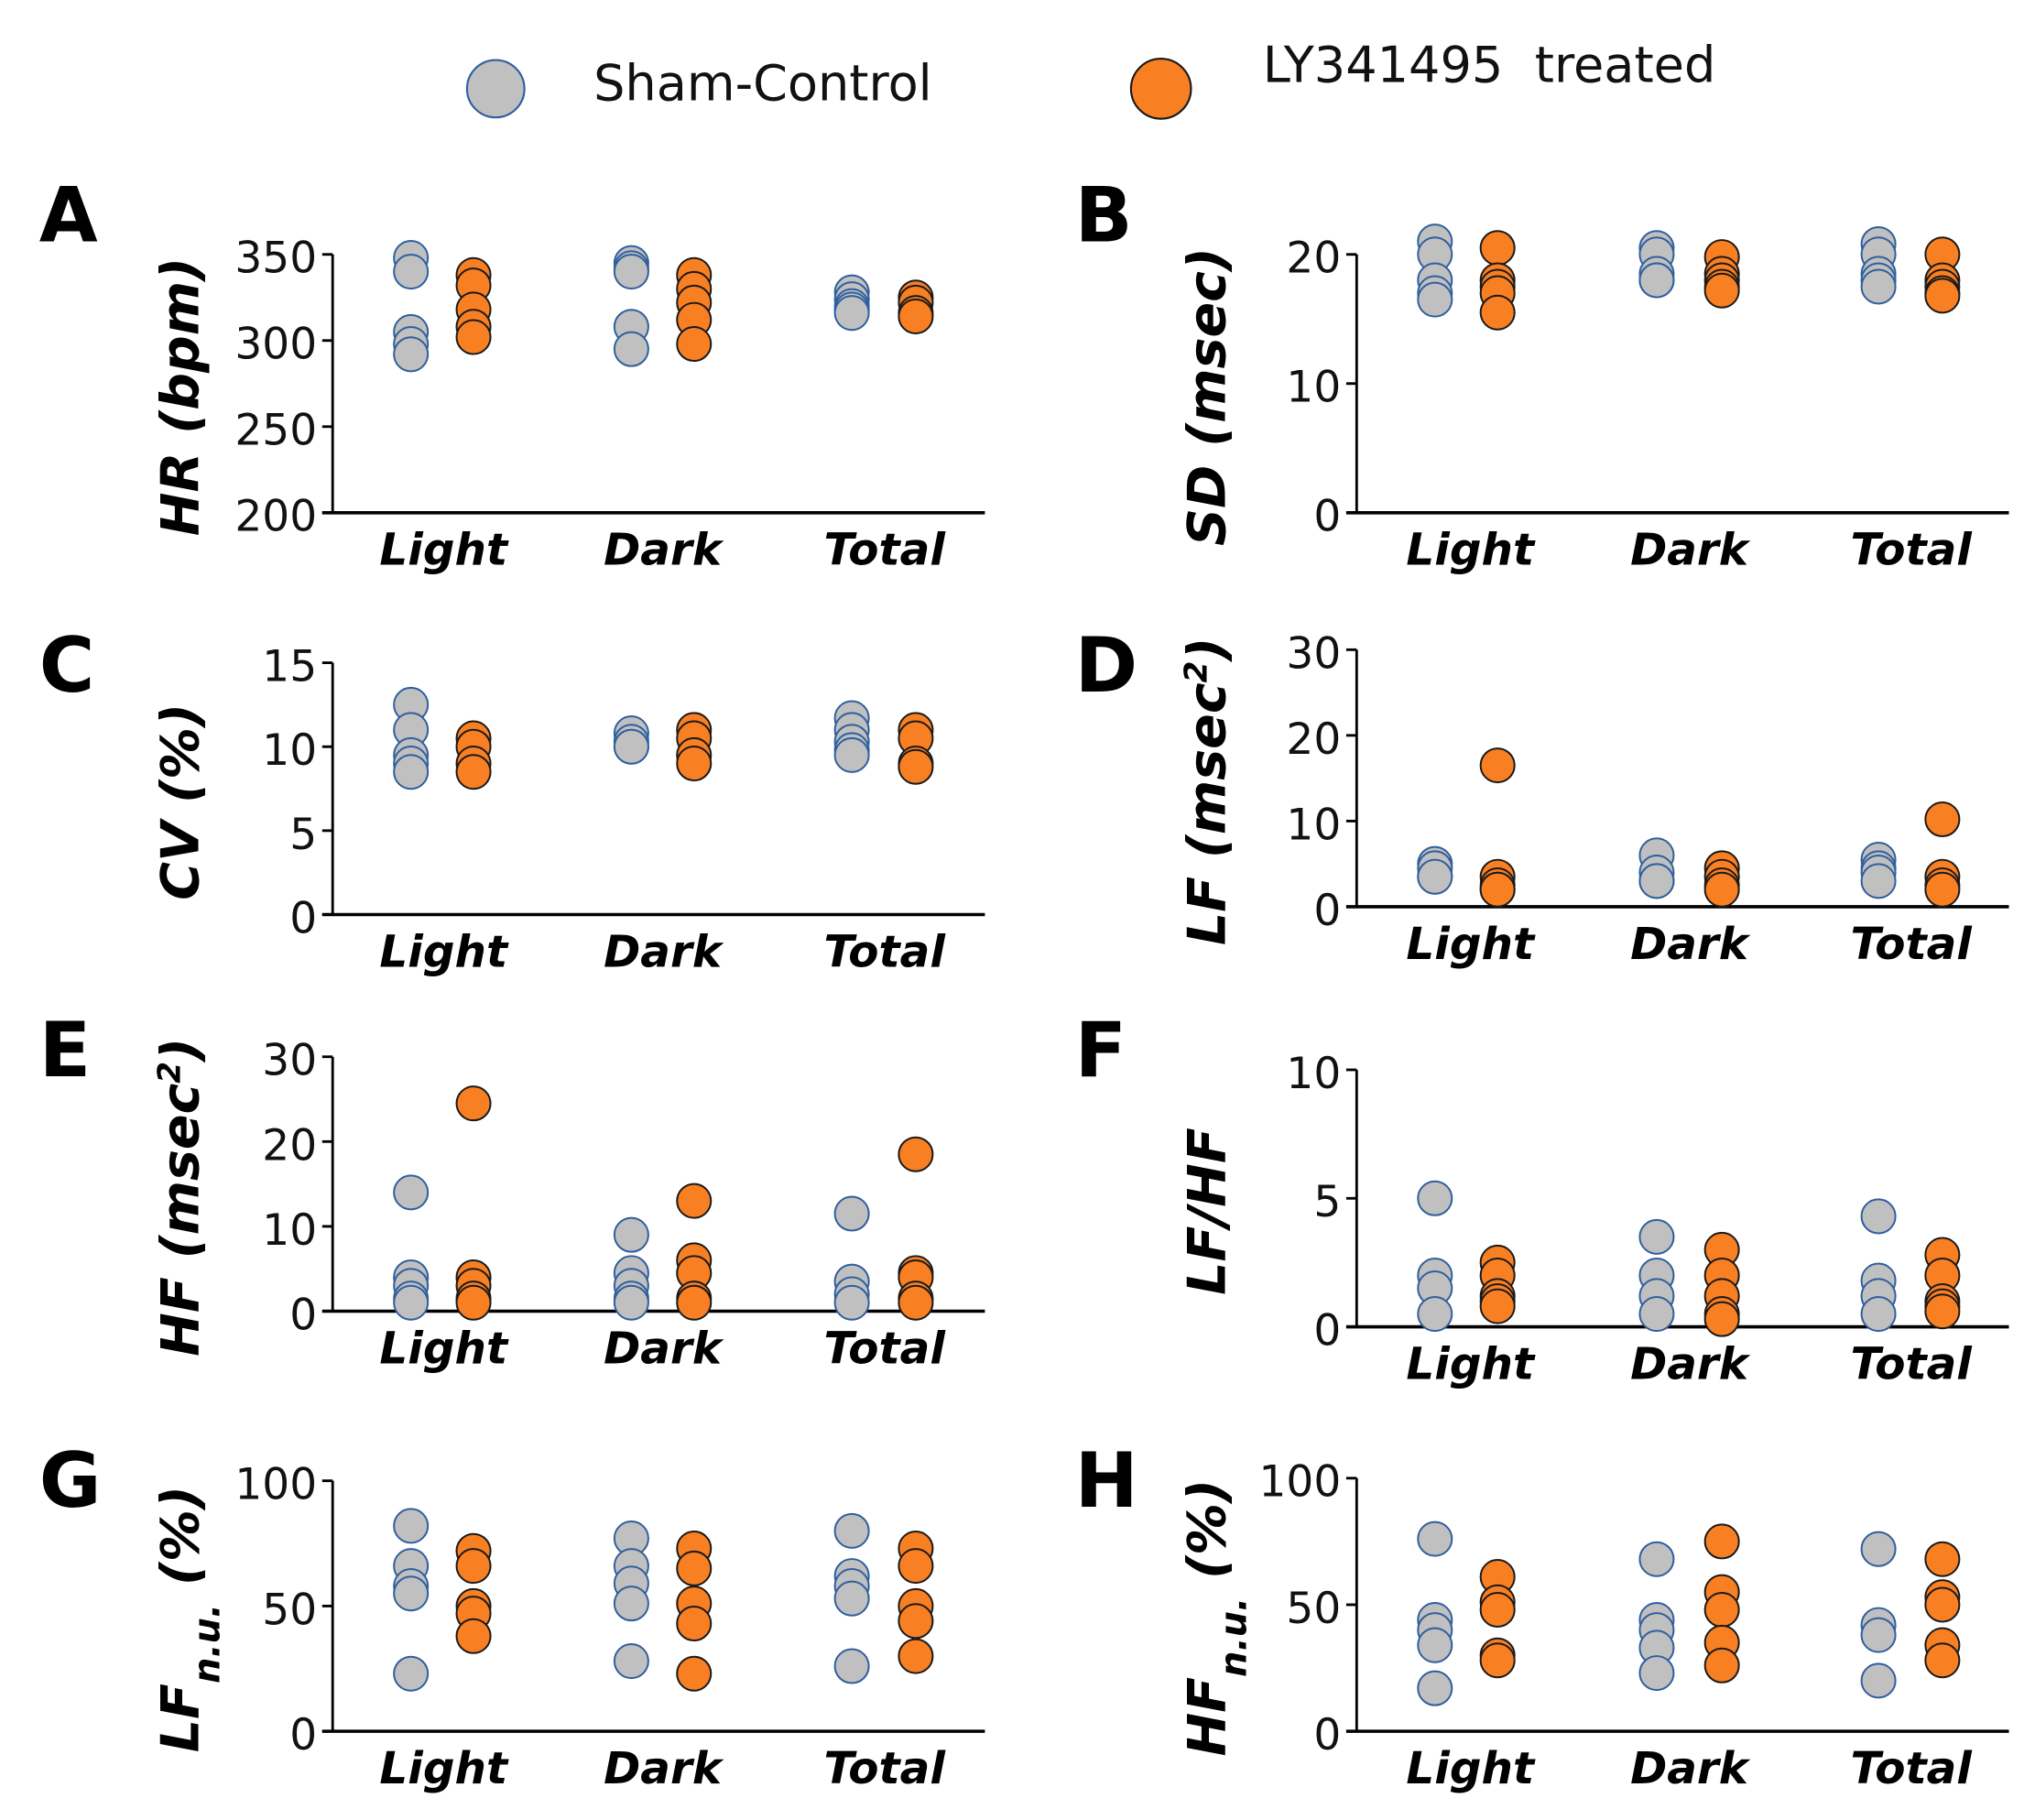 This screenshot has height=1820, width=2035. What do you see at coordinates (1207, 1538) in the screenshot?
I see `y-axis-label-part: (%)` at bounding box center [1207, 1538].